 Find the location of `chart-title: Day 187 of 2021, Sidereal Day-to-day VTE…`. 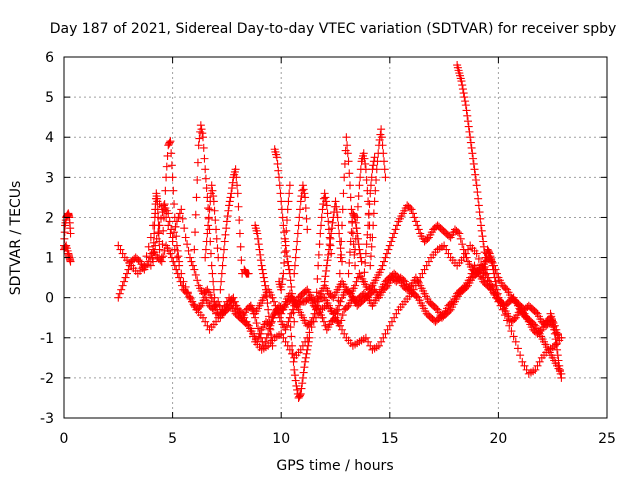

chart-title: Day 187 of 2021, Sidereal Day-to-day VTE… is located at coordinates (333, 29).